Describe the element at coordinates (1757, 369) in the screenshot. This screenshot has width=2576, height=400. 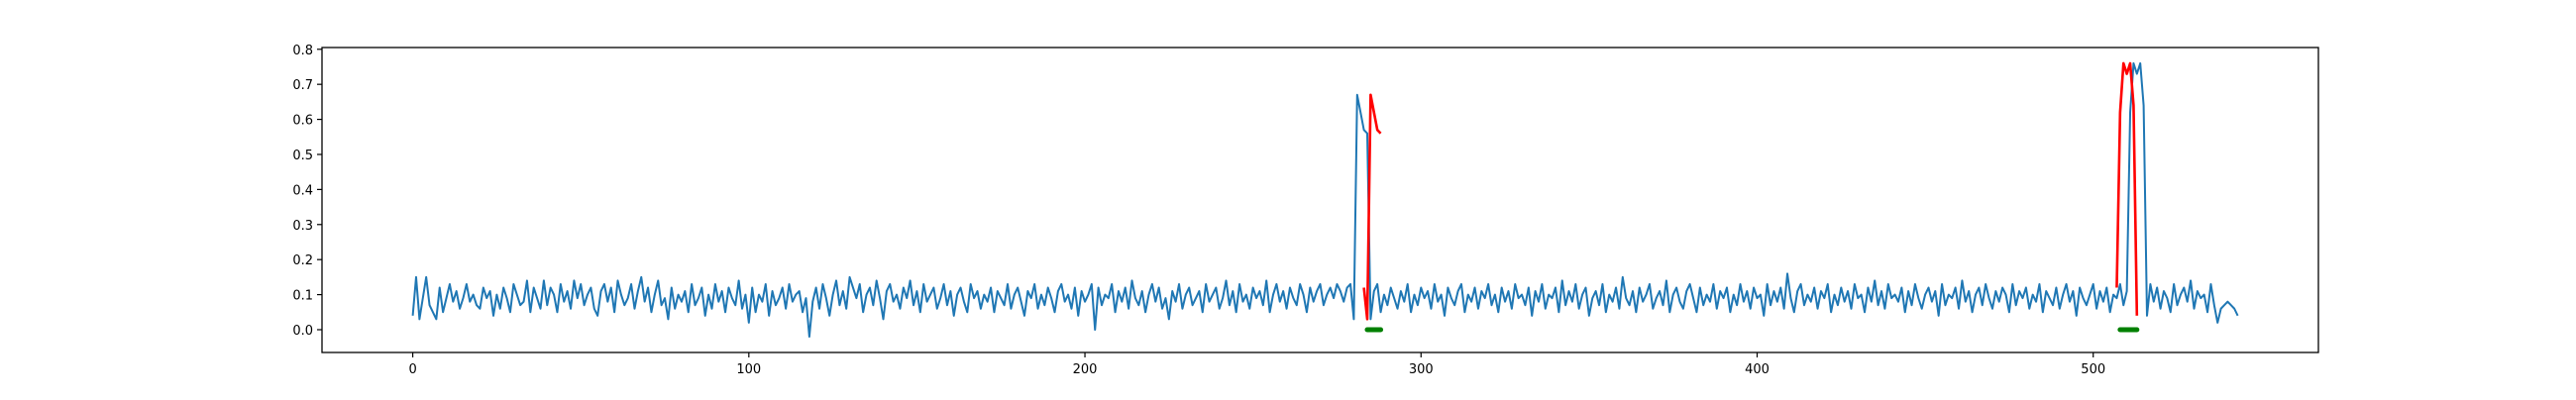
I see `x-tick-label: 400` at that location.